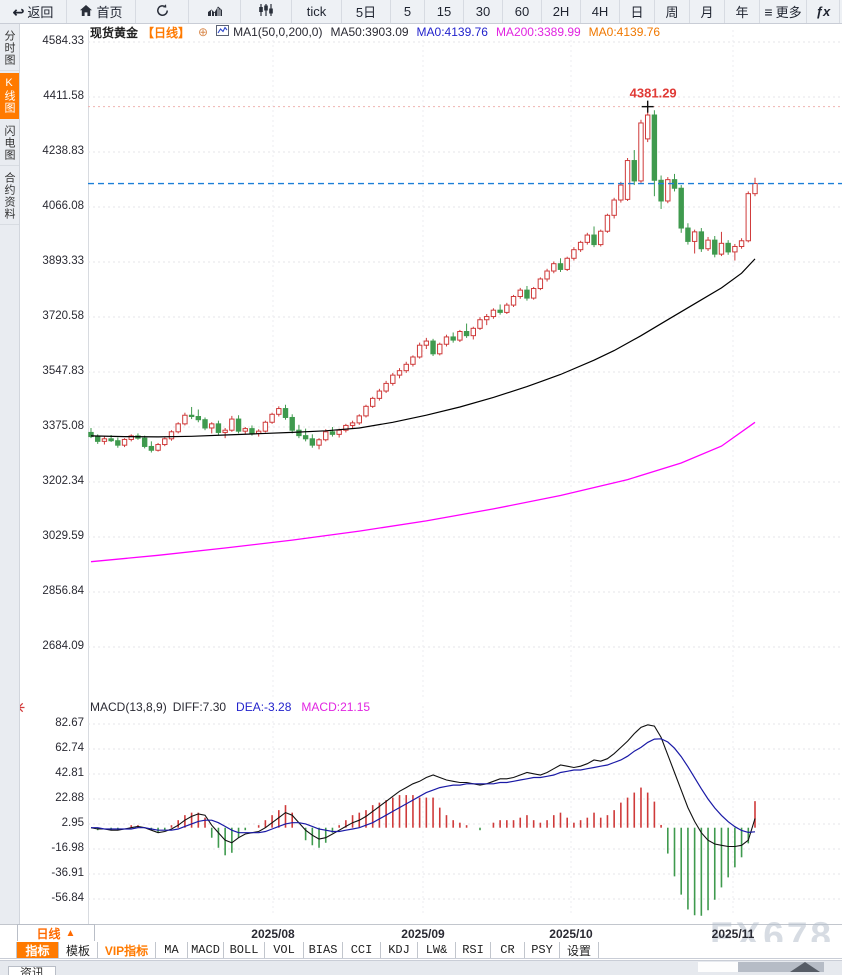 This screenshot has height=975, width=842. Describe the element at coordinates (128, 707) in the screenshot. I see `macd-params: MACD(13,8,9)` at that location.